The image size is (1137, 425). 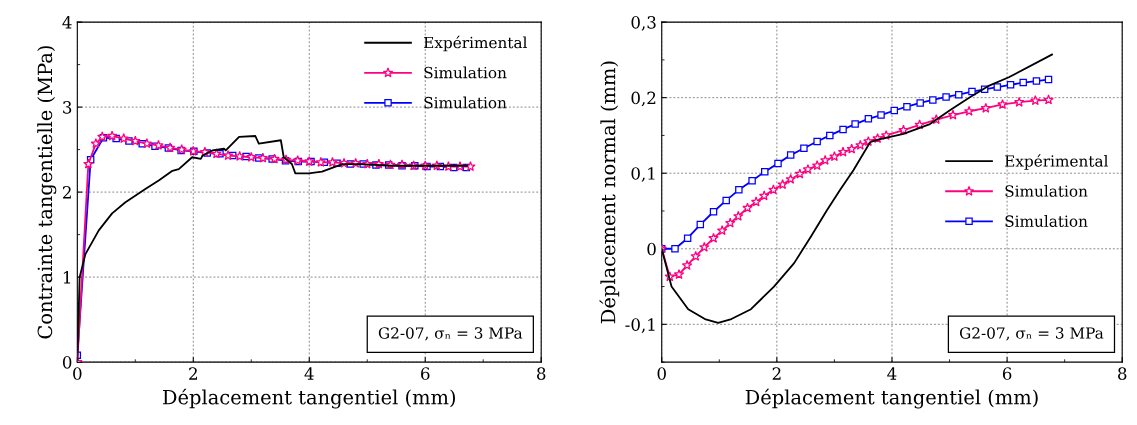 What do you see at coordinates (67, 277) in the screenshot?
I see `y-tick-label: 1` at bounding box center [67, 277].